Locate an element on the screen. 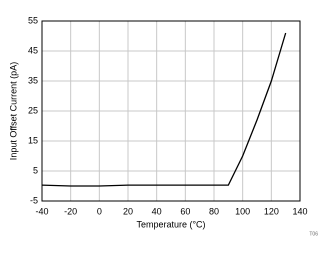 The width and height of the screenshot is (330, 254). x-axis-label: Temperature (°C) is located at coordinates (170, 224).